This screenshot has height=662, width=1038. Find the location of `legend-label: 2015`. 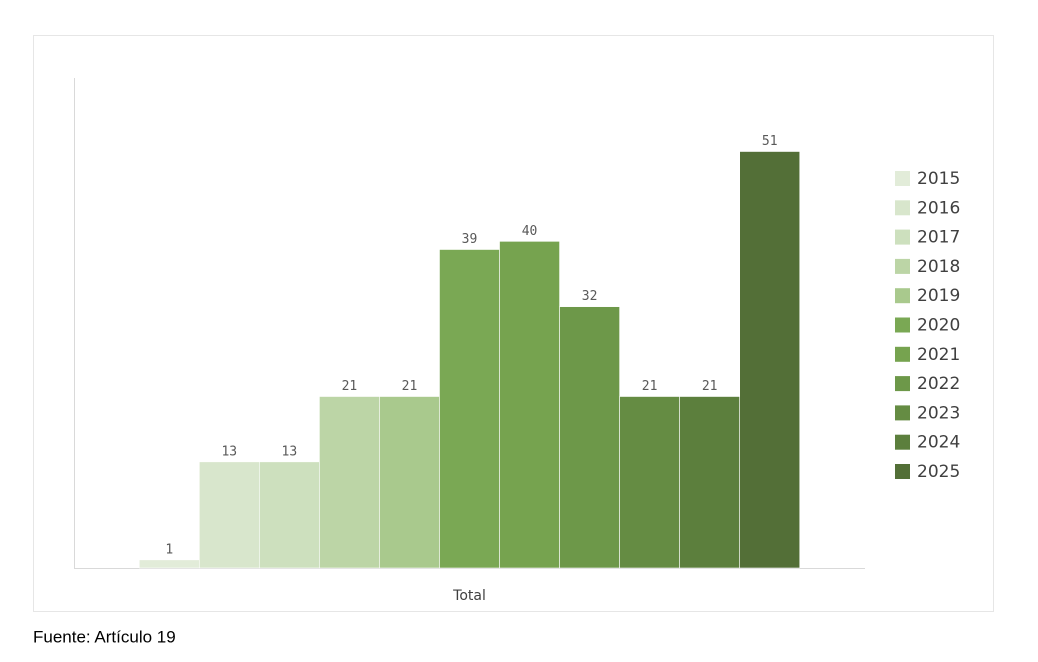

legend-label: 2015 is located at coordinates (938, 179).